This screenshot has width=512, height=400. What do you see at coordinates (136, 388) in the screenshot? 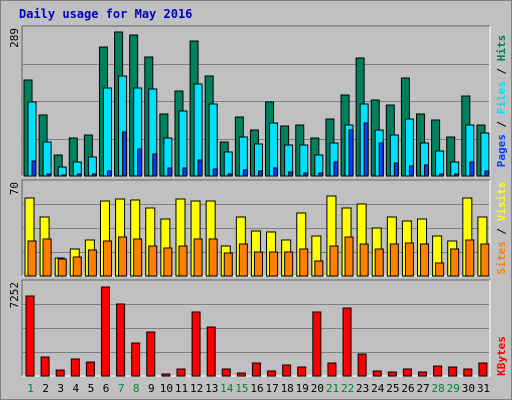
I see `x-axis-label-day-8: 8` at bounding box center [136, 388].